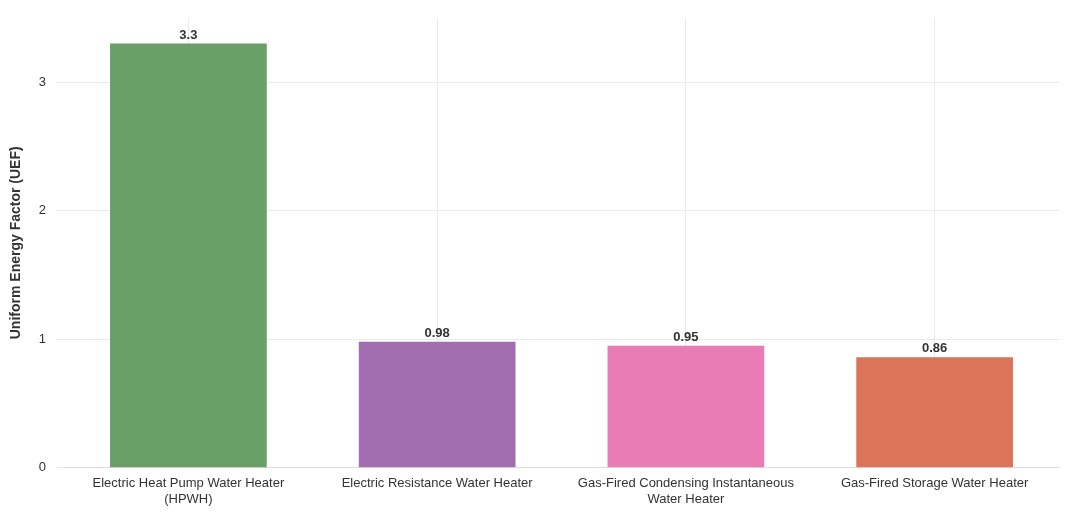  Describe the element at coordinates (934, 348) in the screenshot. I see `data-label: 0.86` at that location.